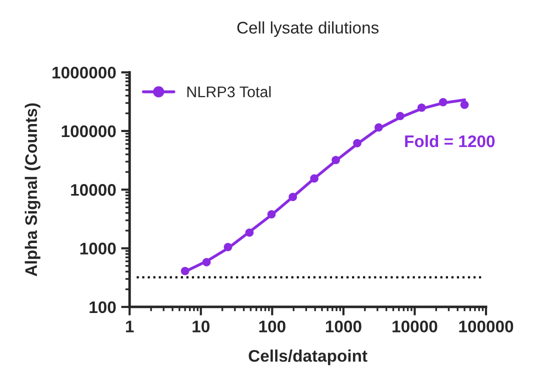  I want to click on x-tick-label: 100000, so click(486, 326).